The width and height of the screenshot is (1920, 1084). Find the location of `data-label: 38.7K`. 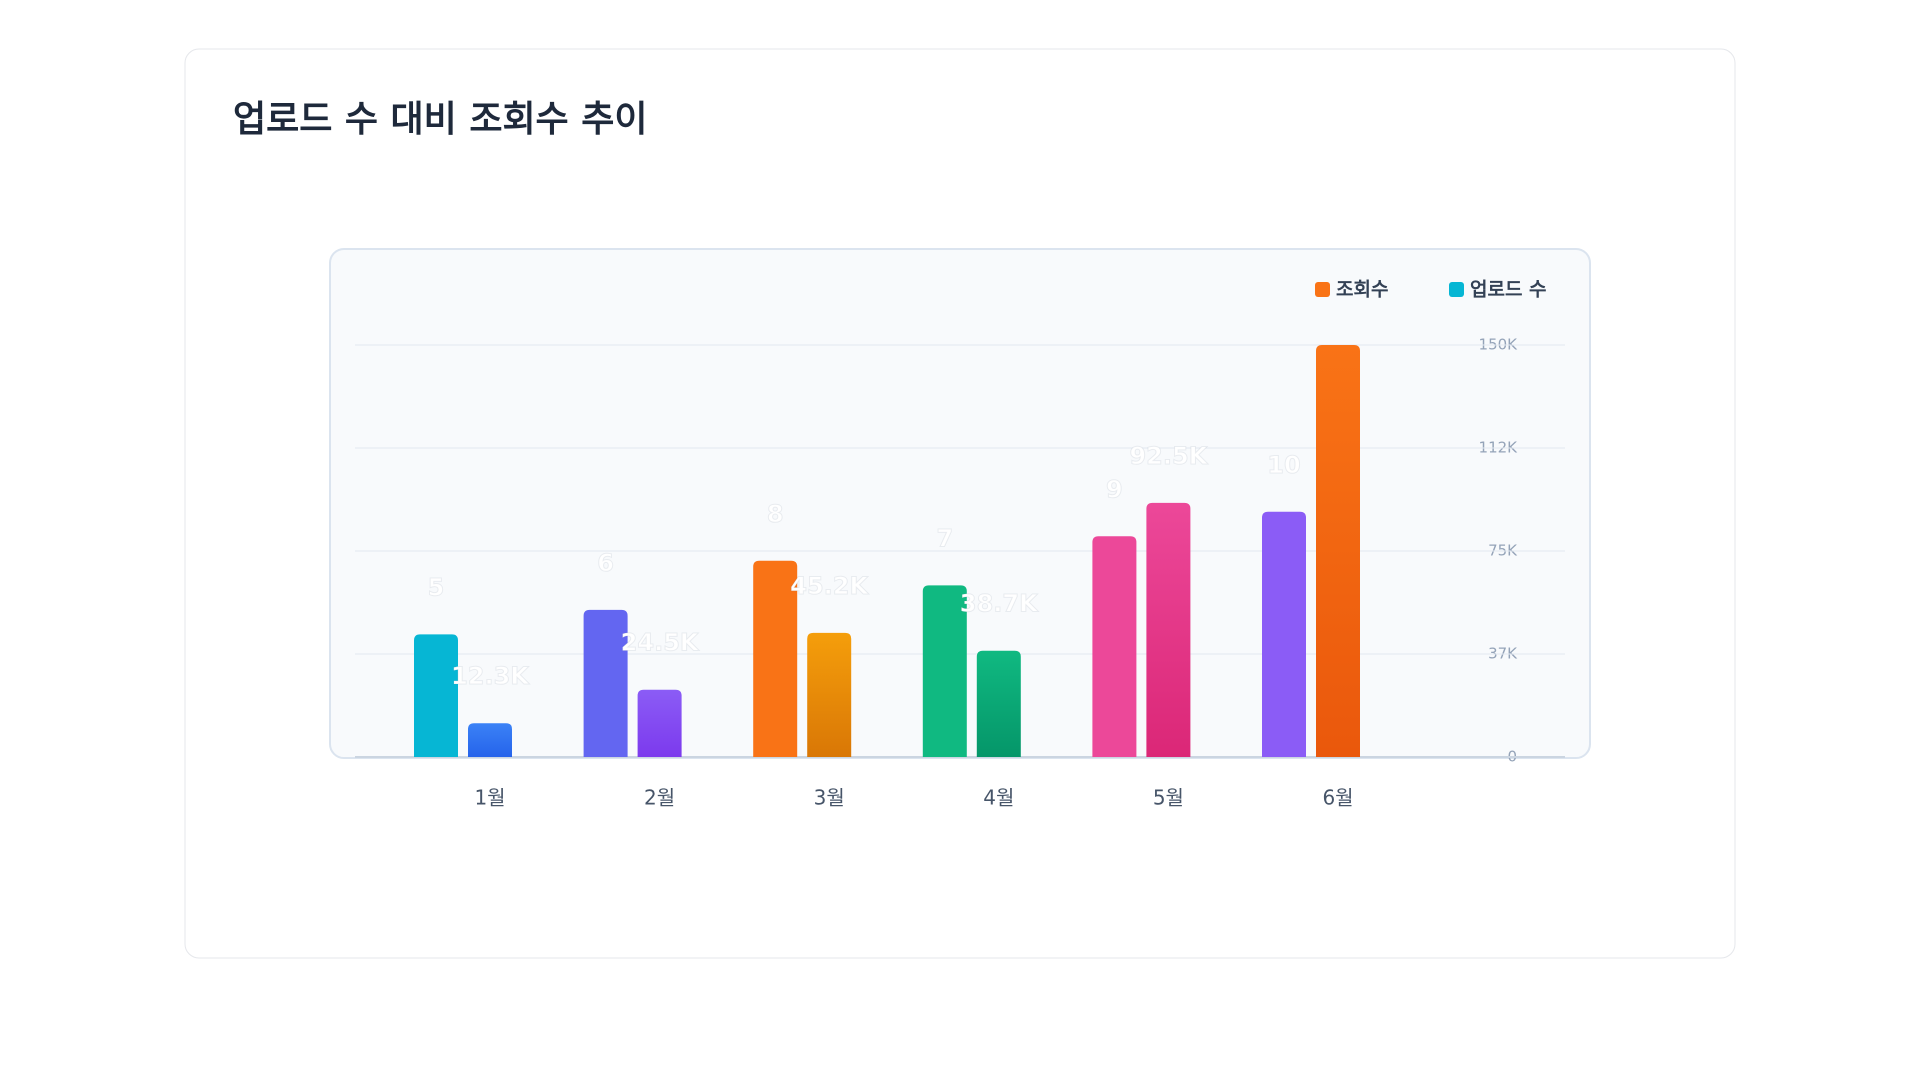

data-label: 38.7K is located at coordinates (999, 604).